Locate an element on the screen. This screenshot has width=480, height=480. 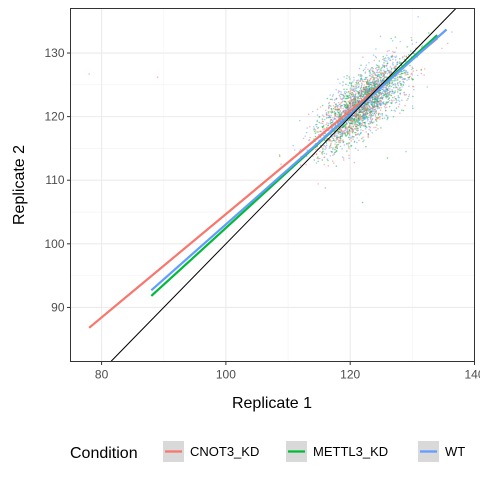
x-axis-ticks: 80 100 120 140 is located at coordinates (287, 371).